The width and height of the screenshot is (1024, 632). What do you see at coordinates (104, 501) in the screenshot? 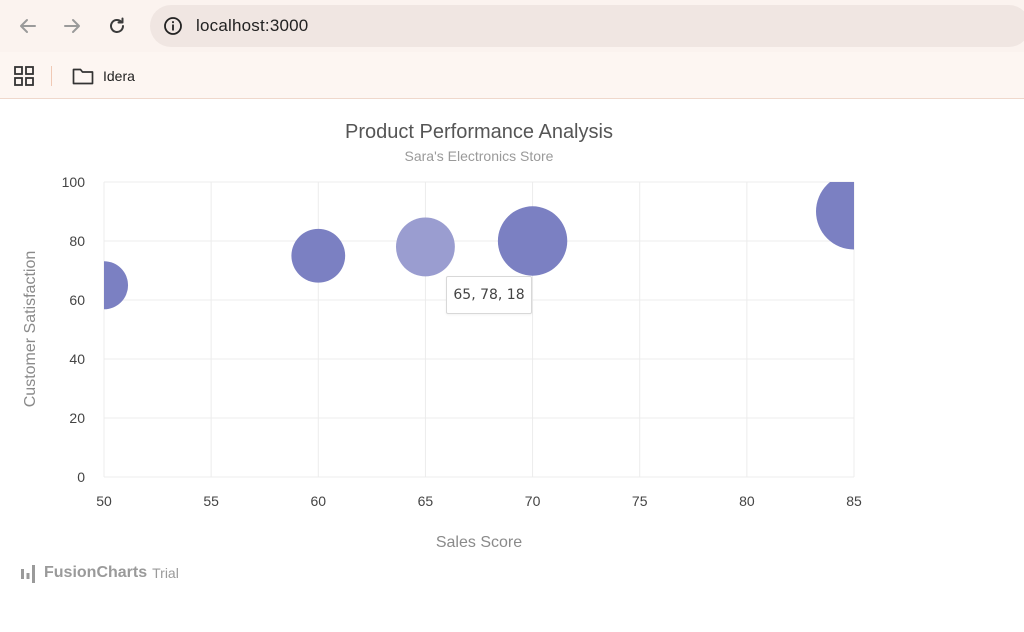
I see `x-tick-label: 50` at bounding box center [104, 501].